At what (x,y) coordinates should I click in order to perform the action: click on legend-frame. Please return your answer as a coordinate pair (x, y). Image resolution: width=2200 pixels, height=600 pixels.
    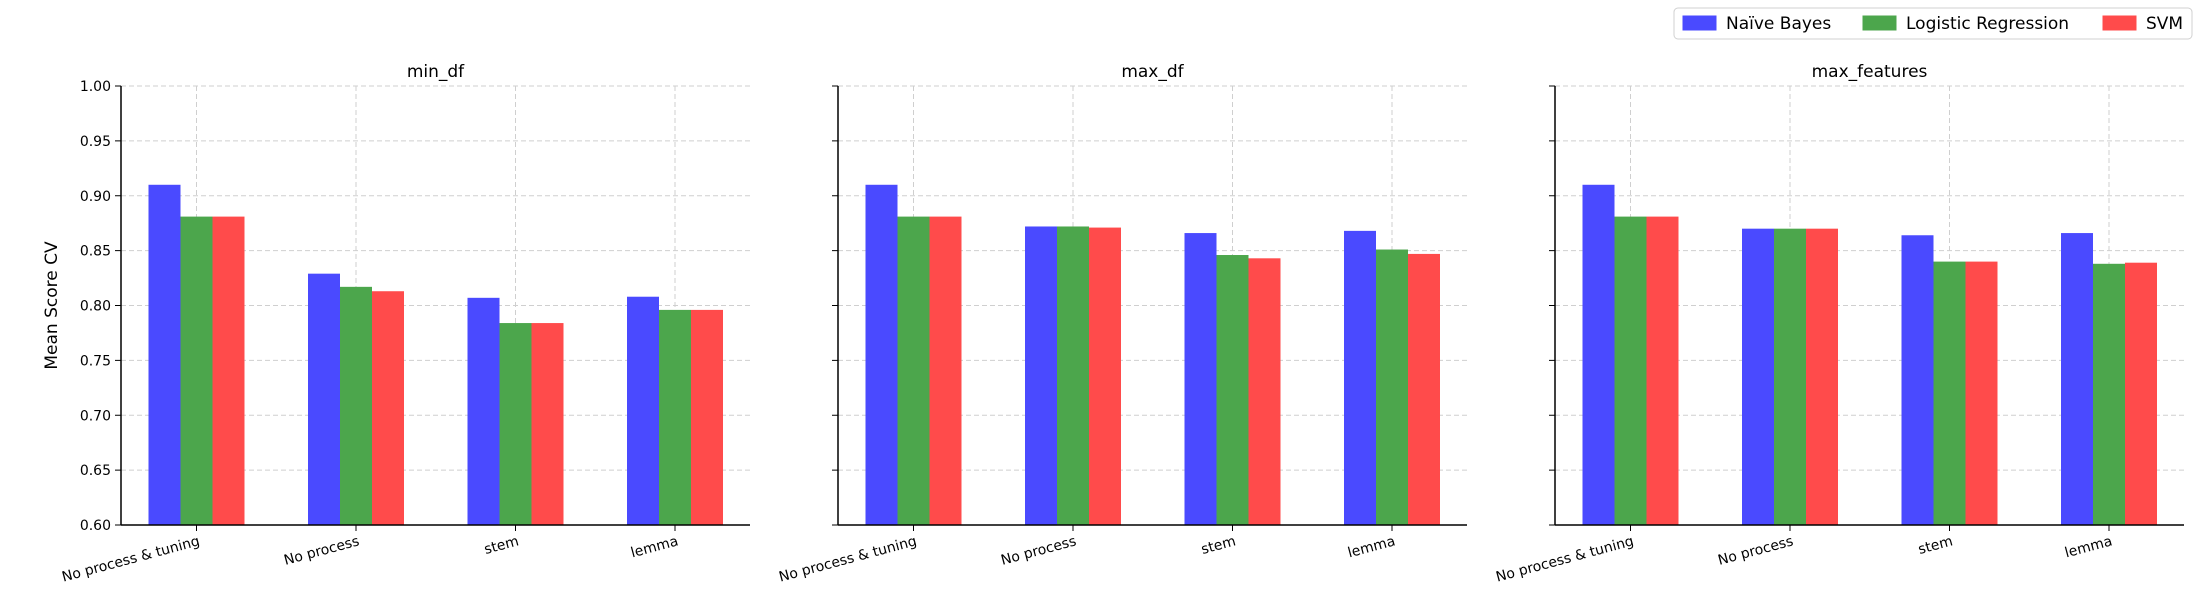
    Looking at the image, I should click on (1933, 23).